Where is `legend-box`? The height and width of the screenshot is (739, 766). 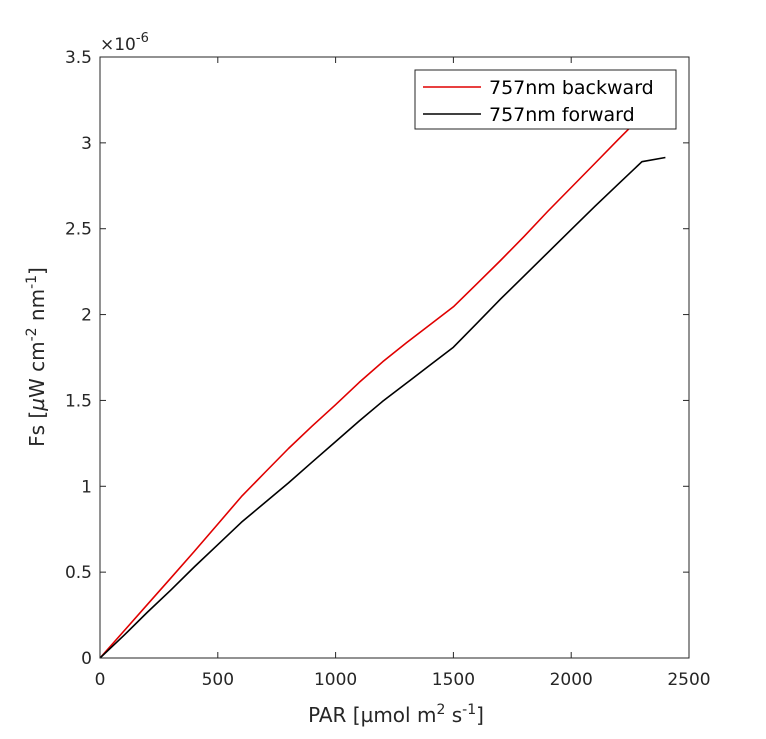
legend-box is located at coordinates (545, 99).